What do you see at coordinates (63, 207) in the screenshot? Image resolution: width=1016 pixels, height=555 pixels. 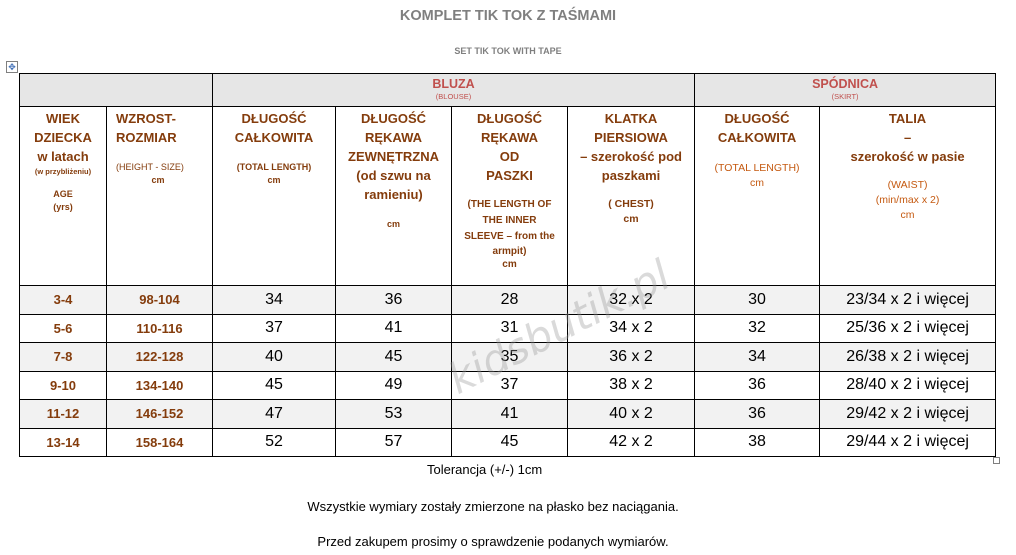 I see `header-text: (yrs)` at bounding box center [63, 207].